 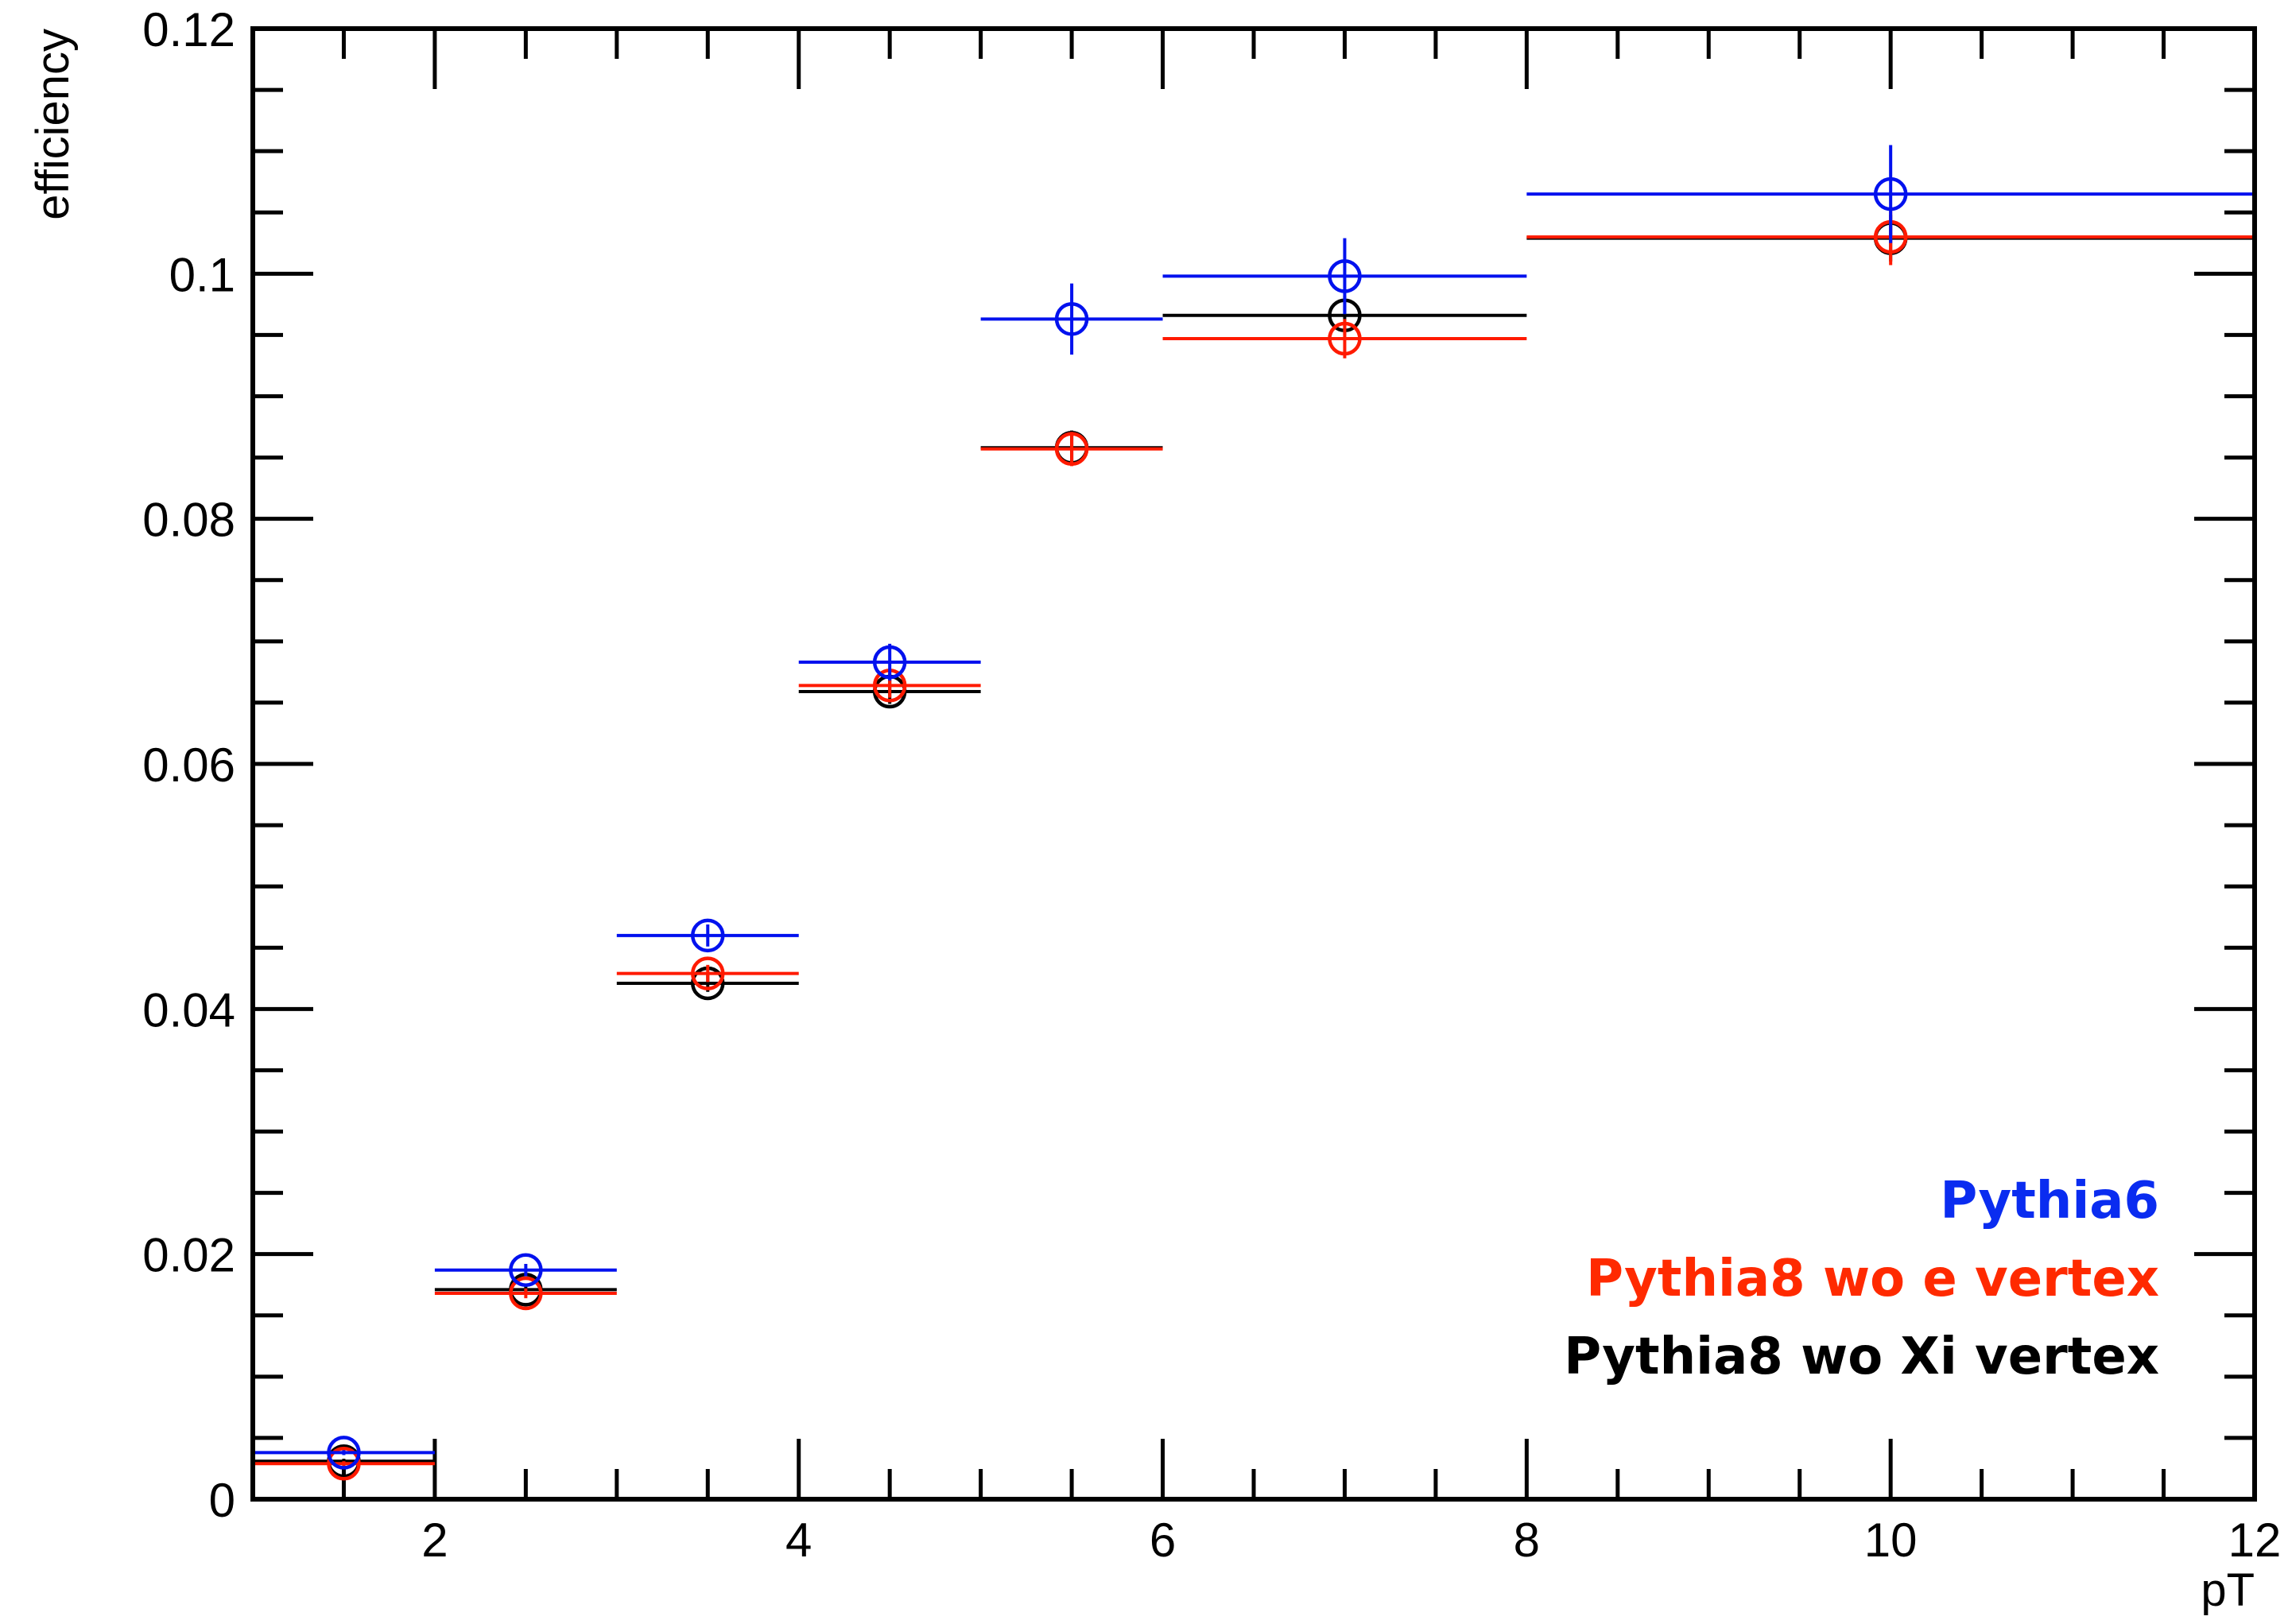 What do you see at coordinates (435, 1540) in the screenshot?
I see `x-tick-label: 2` at bounding box center [435, 1540].